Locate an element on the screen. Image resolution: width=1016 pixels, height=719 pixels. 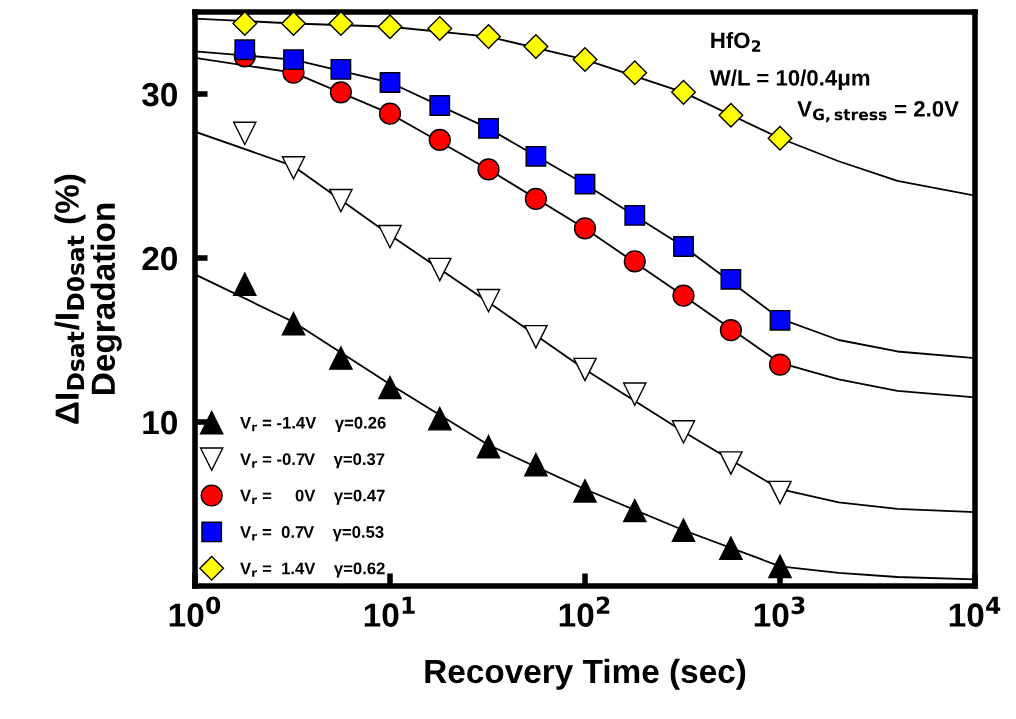
x-axis-title: Recovery Time (sec) is located at coordinates (585, 674).